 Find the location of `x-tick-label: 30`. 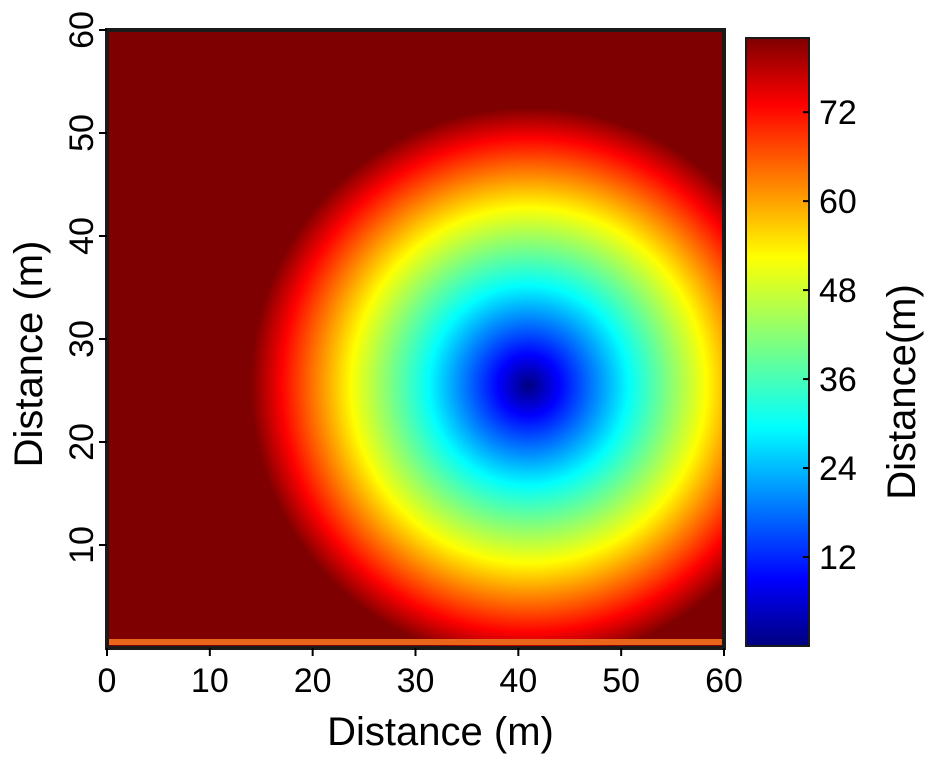

x-tick-label: 30 is located at coordinates (416, 681).